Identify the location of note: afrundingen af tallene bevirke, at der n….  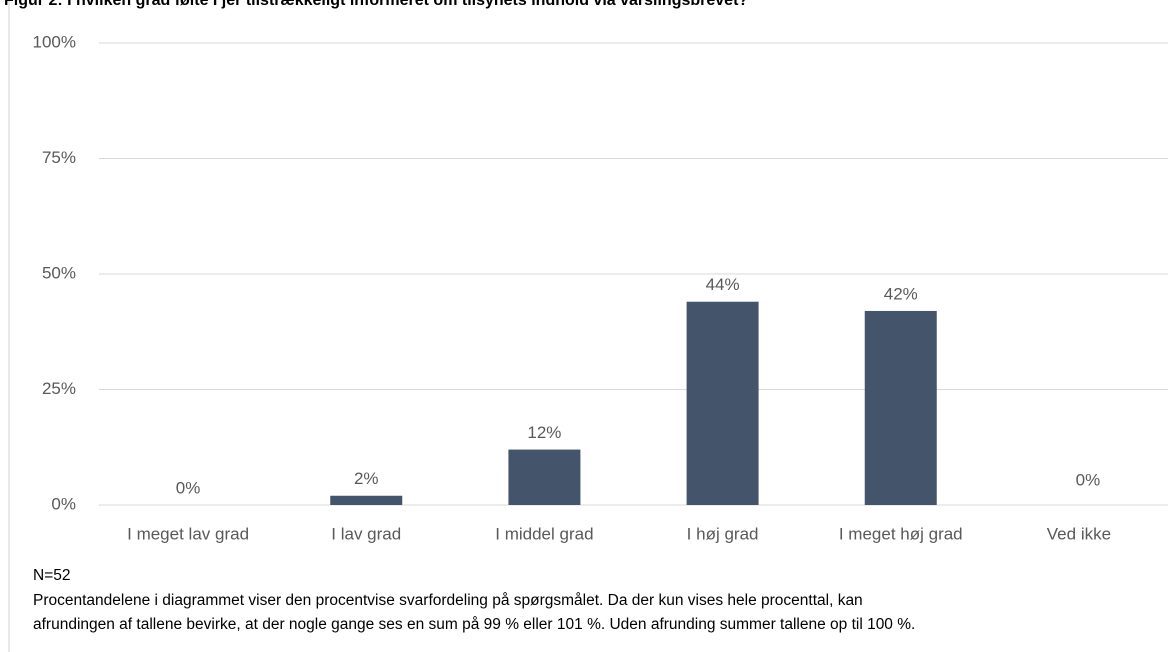
(474, 624).